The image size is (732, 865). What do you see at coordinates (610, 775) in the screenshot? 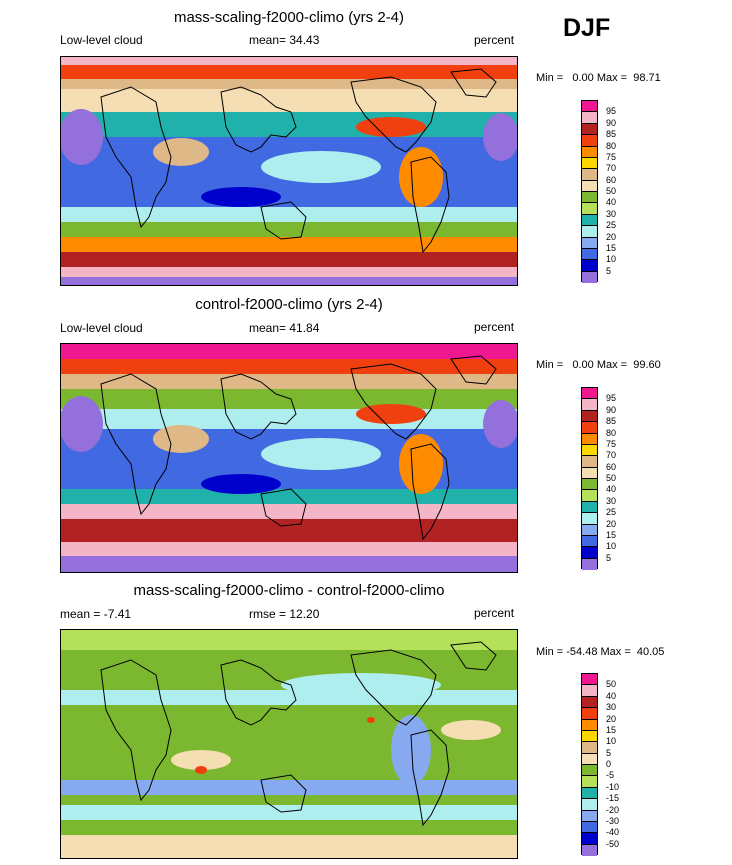
I see `colorbar-tick-label: -5` at bounding box center [610, 775].